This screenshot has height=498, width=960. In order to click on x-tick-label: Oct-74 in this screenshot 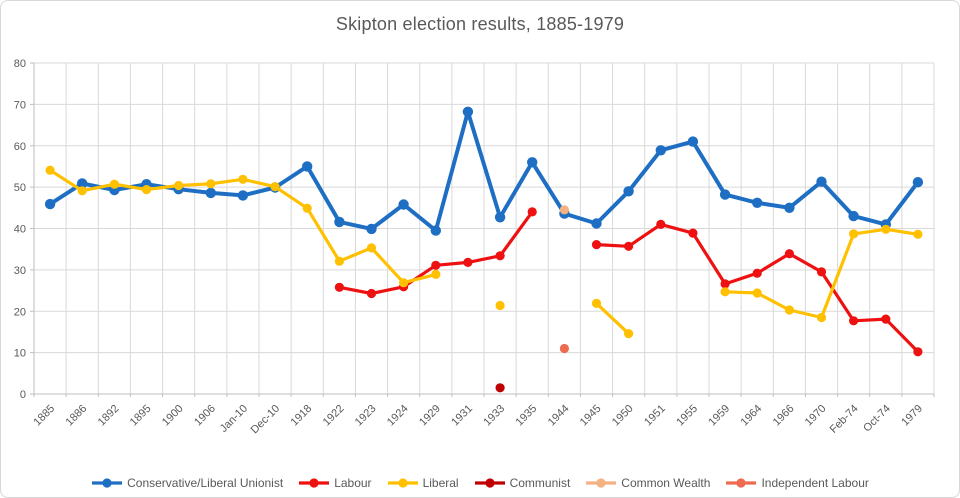, I will do `click(877, 419)`.